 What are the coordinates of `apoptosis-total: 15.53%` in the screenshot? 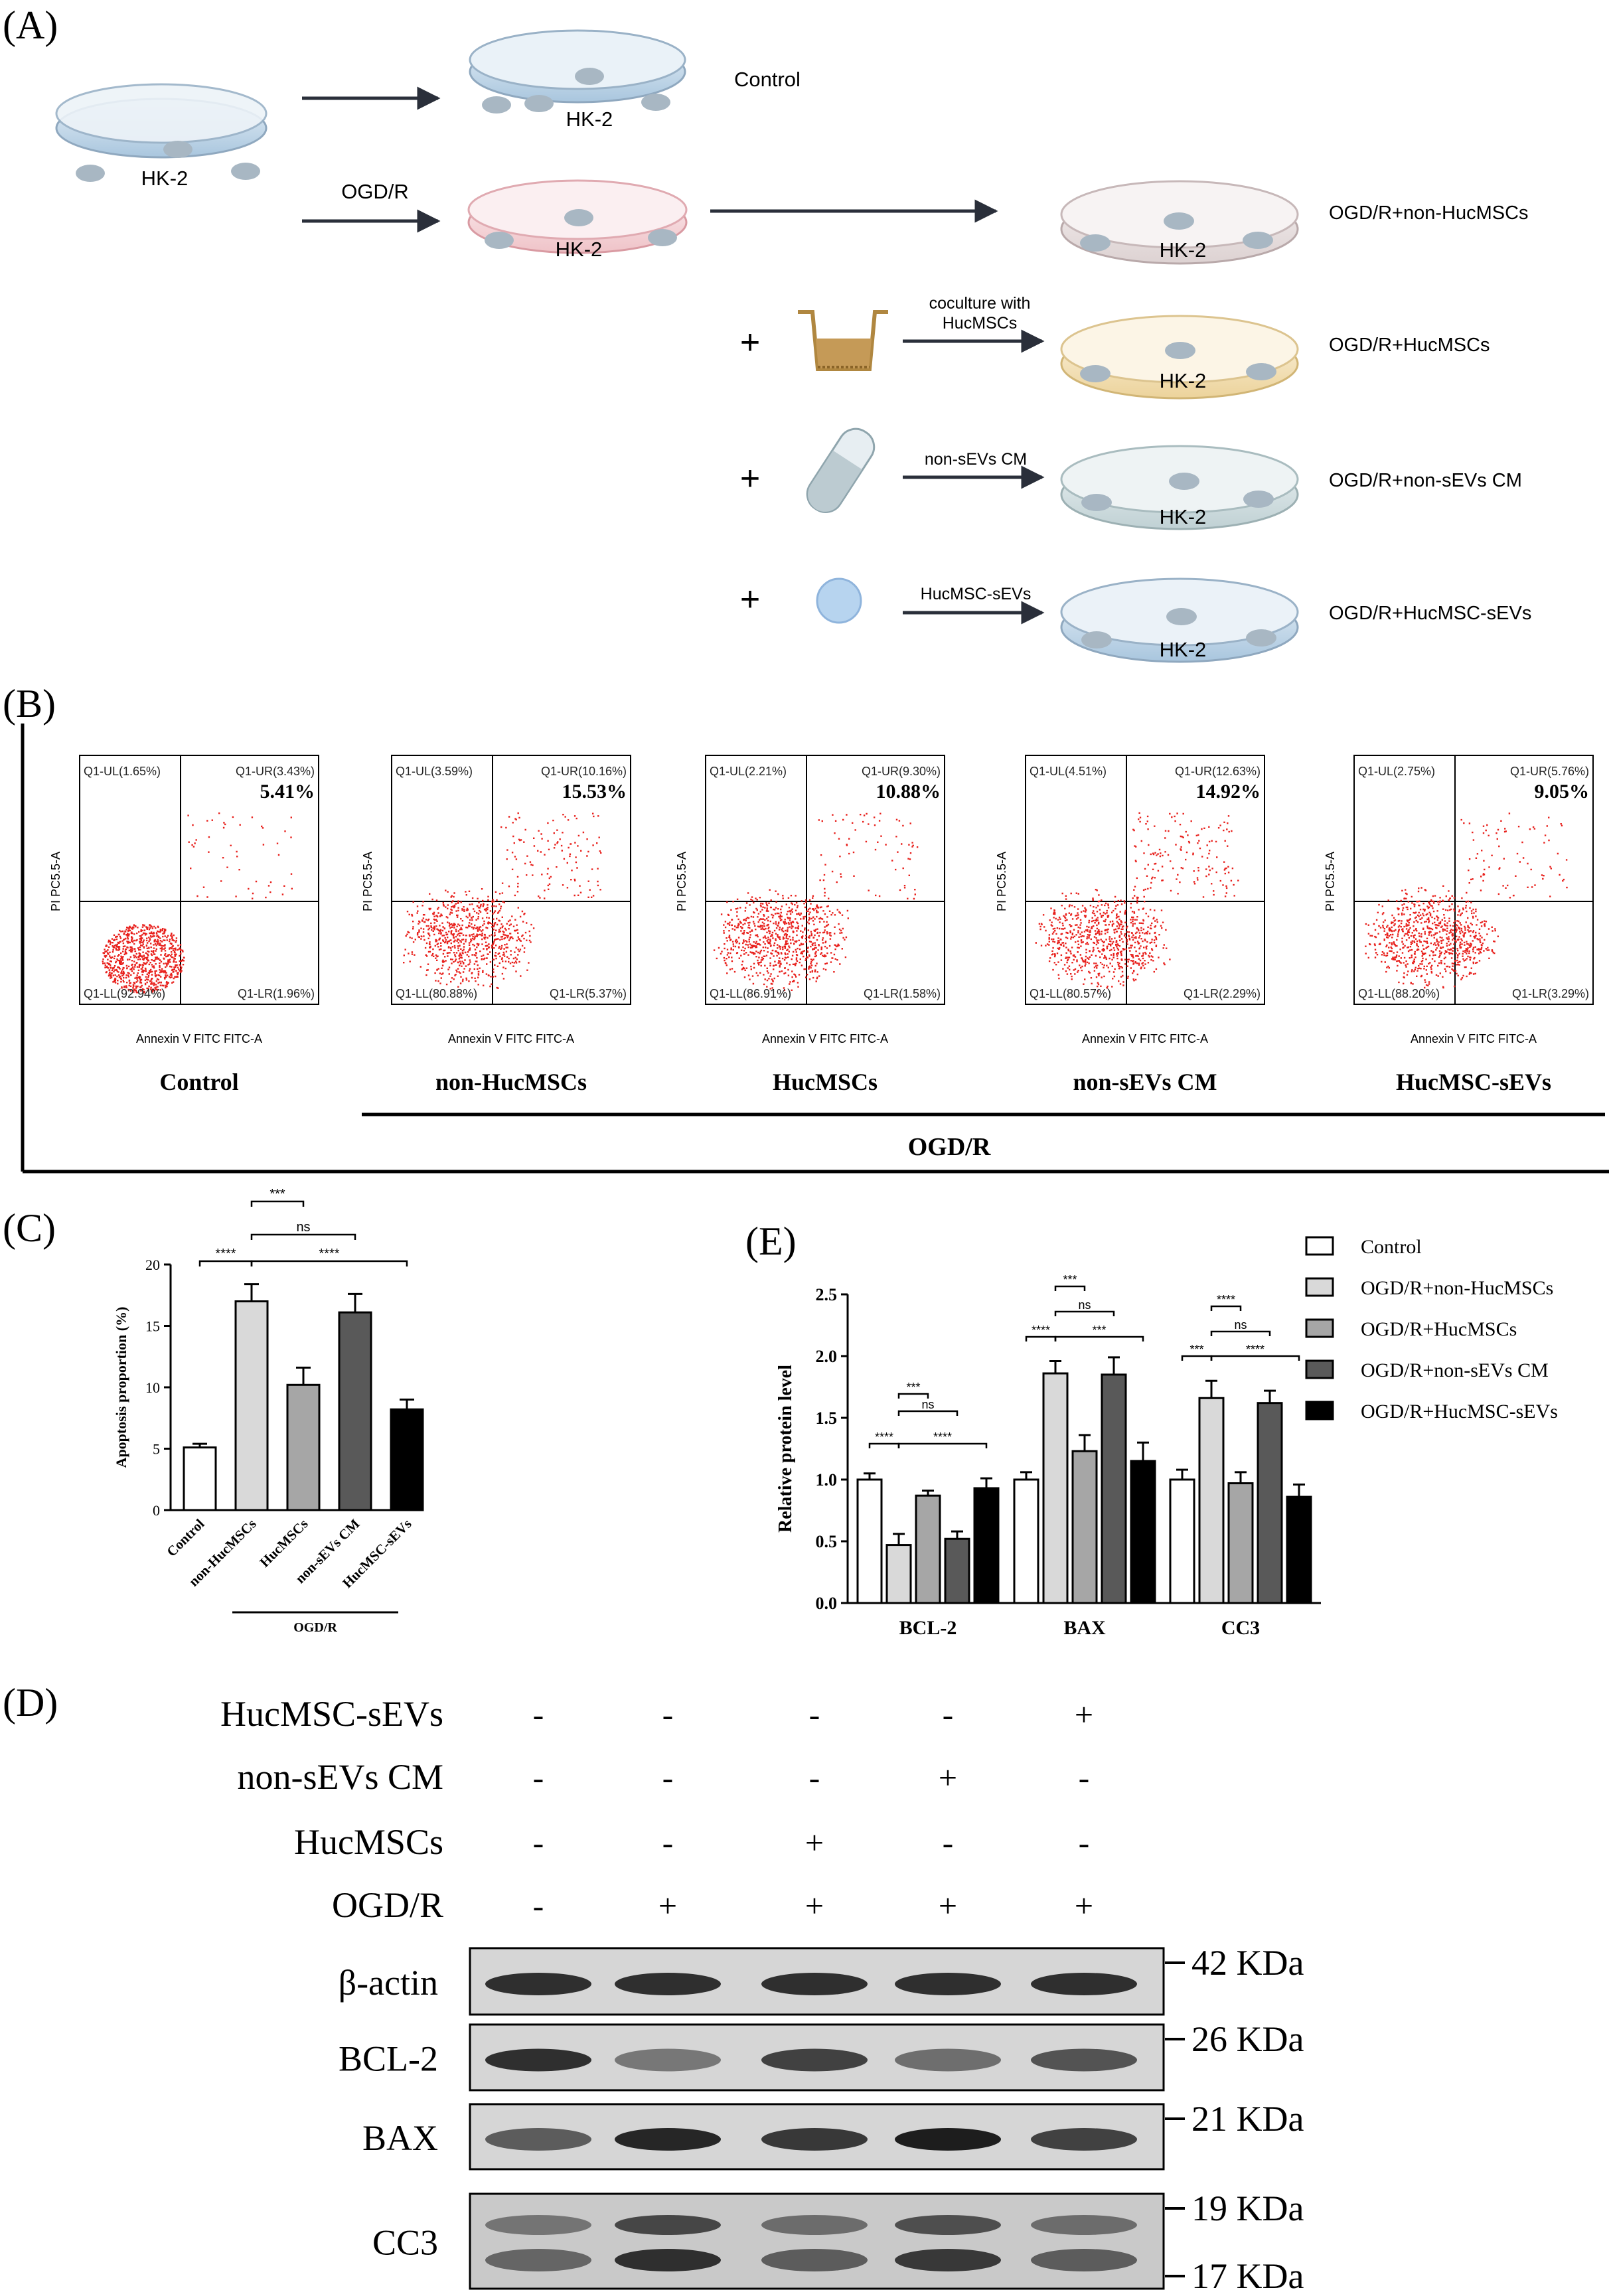 It's located at (594, 792).